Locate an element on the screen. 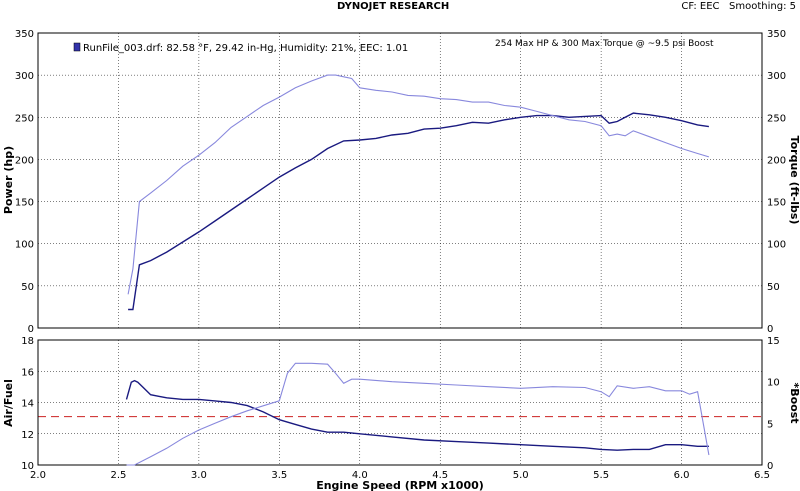 This screenshot has height=491, width=800. y-tick-label: 18 is located at coordinates (27, 341).